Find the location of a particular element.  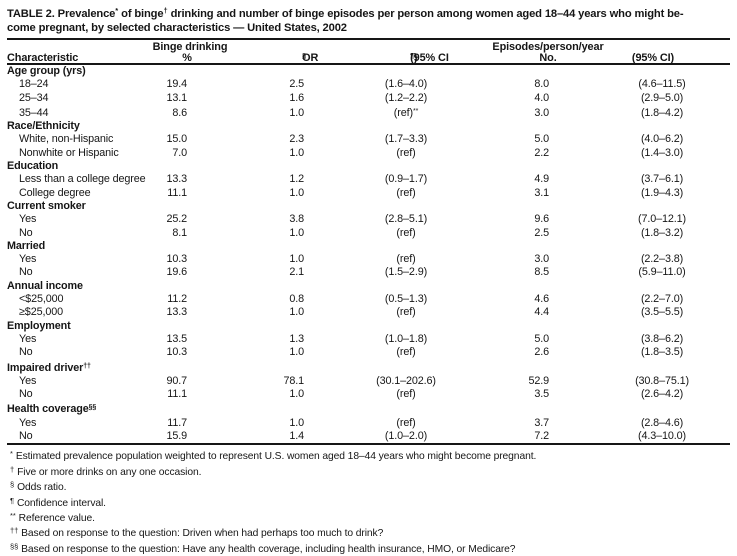

cell-episodes-ci-text: (4.3–10.0) is located at coordinates (662, 436).